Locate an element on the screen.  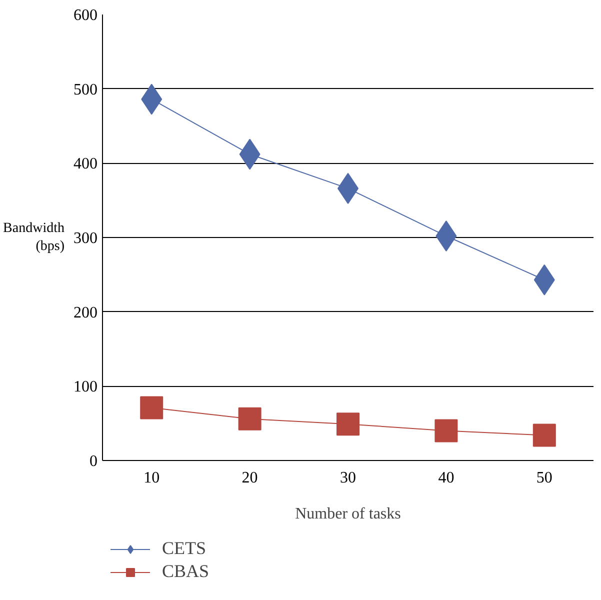
x-axis-title: Number of tasks is located at coordinates (348, 514).